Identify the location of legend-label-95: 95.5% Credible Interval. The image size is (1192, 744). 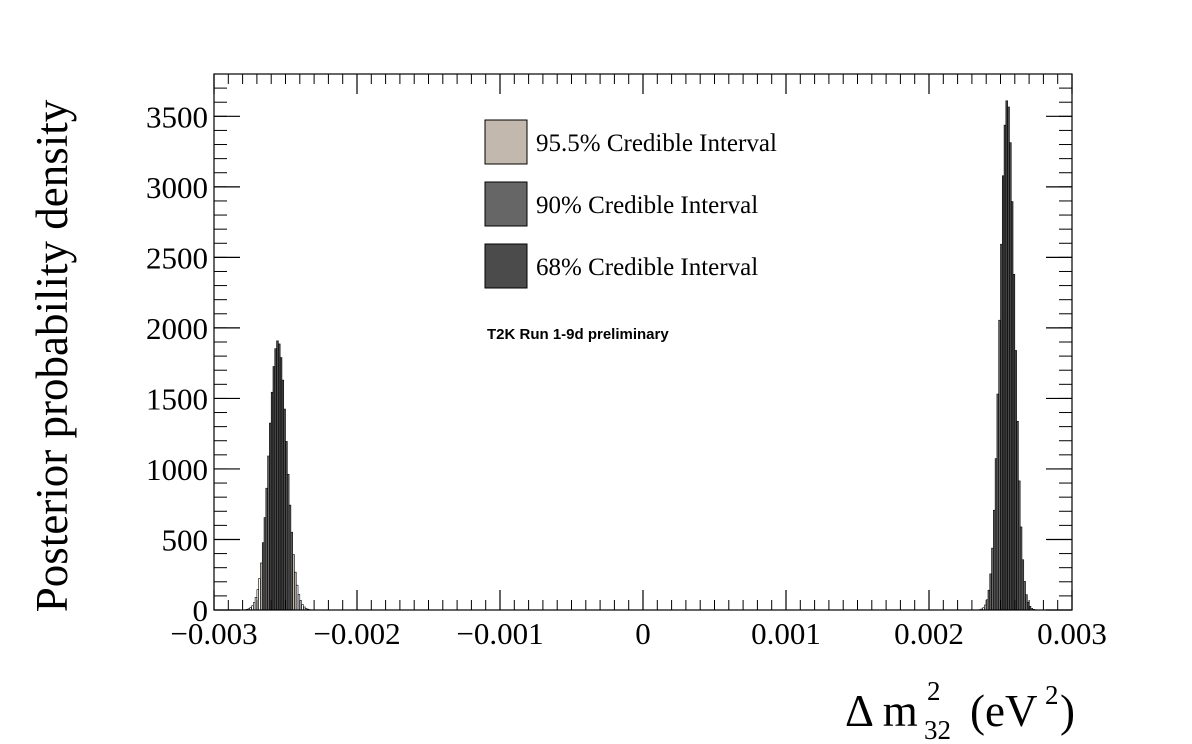
(656, 143).